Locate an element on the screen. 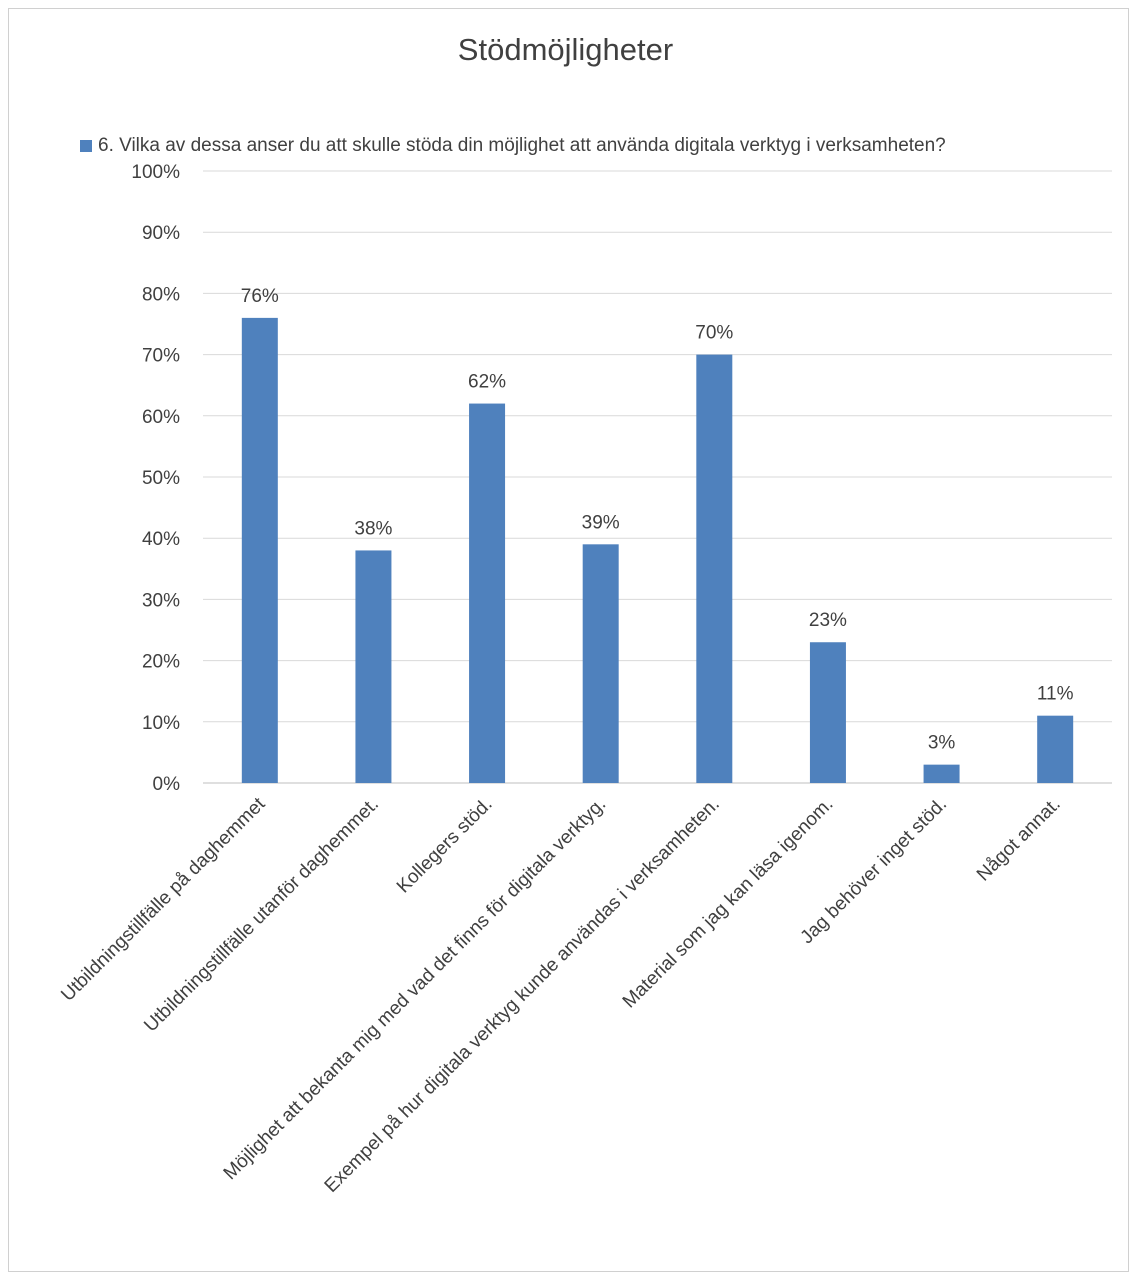 This screenshot has width=1131, height=1274. y-tick-label: 40% is located at coordinates (161, 539).